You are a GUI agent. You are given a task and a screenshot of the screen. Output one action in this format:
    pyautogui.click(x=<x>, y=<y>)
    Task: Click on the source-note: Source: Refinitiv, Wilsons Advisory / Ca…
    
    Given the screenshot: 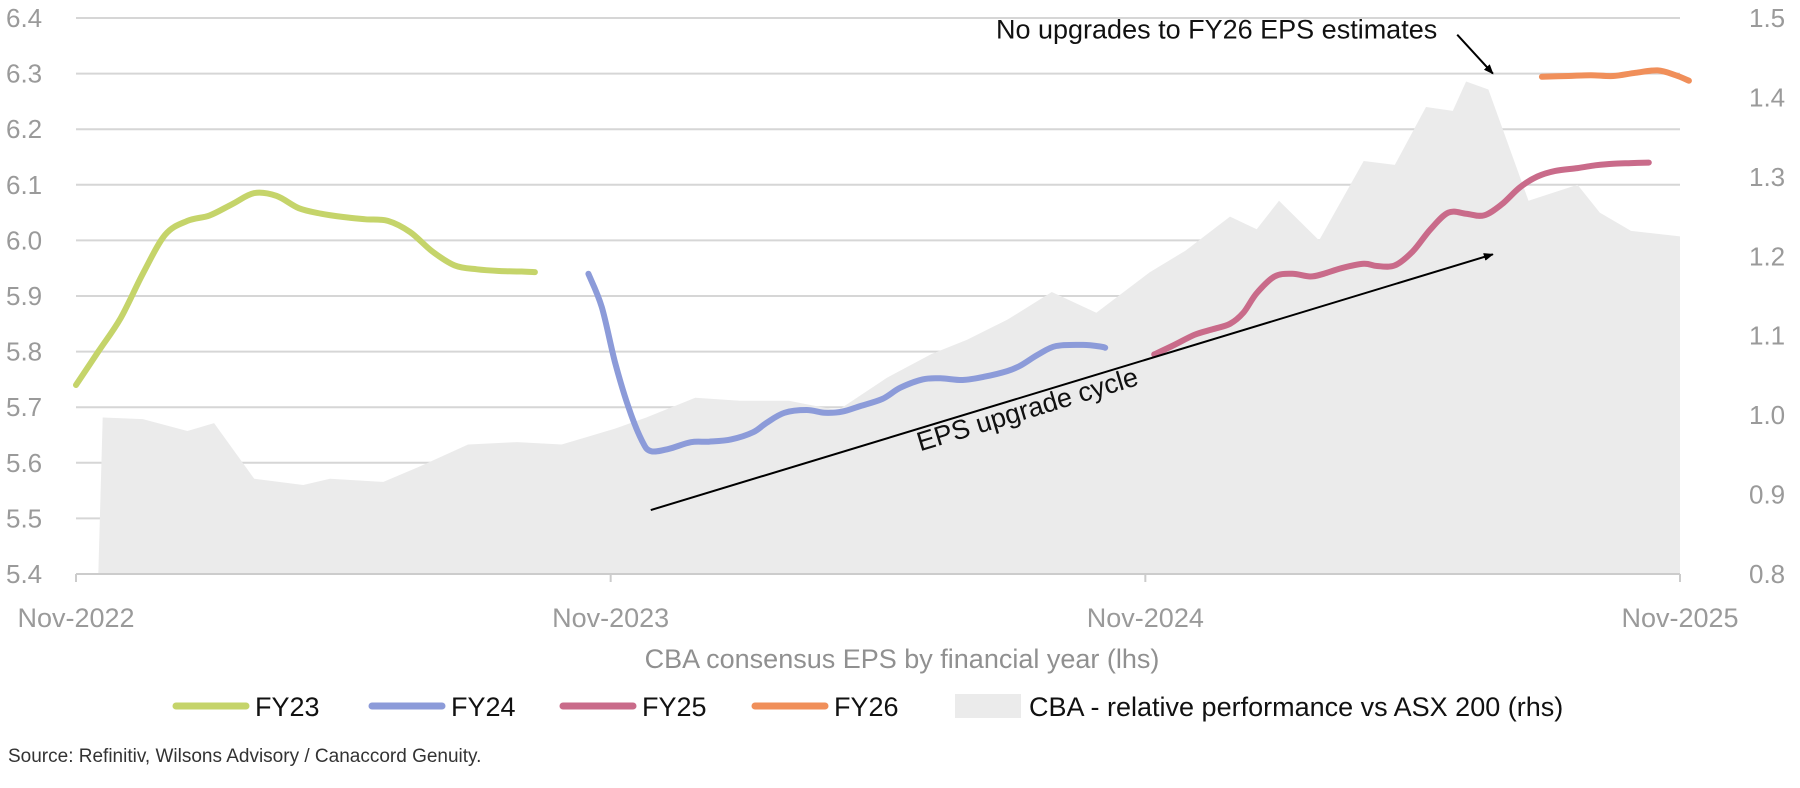 What is the action you would take?
    pyautogui.click(x=244, y=756)
    